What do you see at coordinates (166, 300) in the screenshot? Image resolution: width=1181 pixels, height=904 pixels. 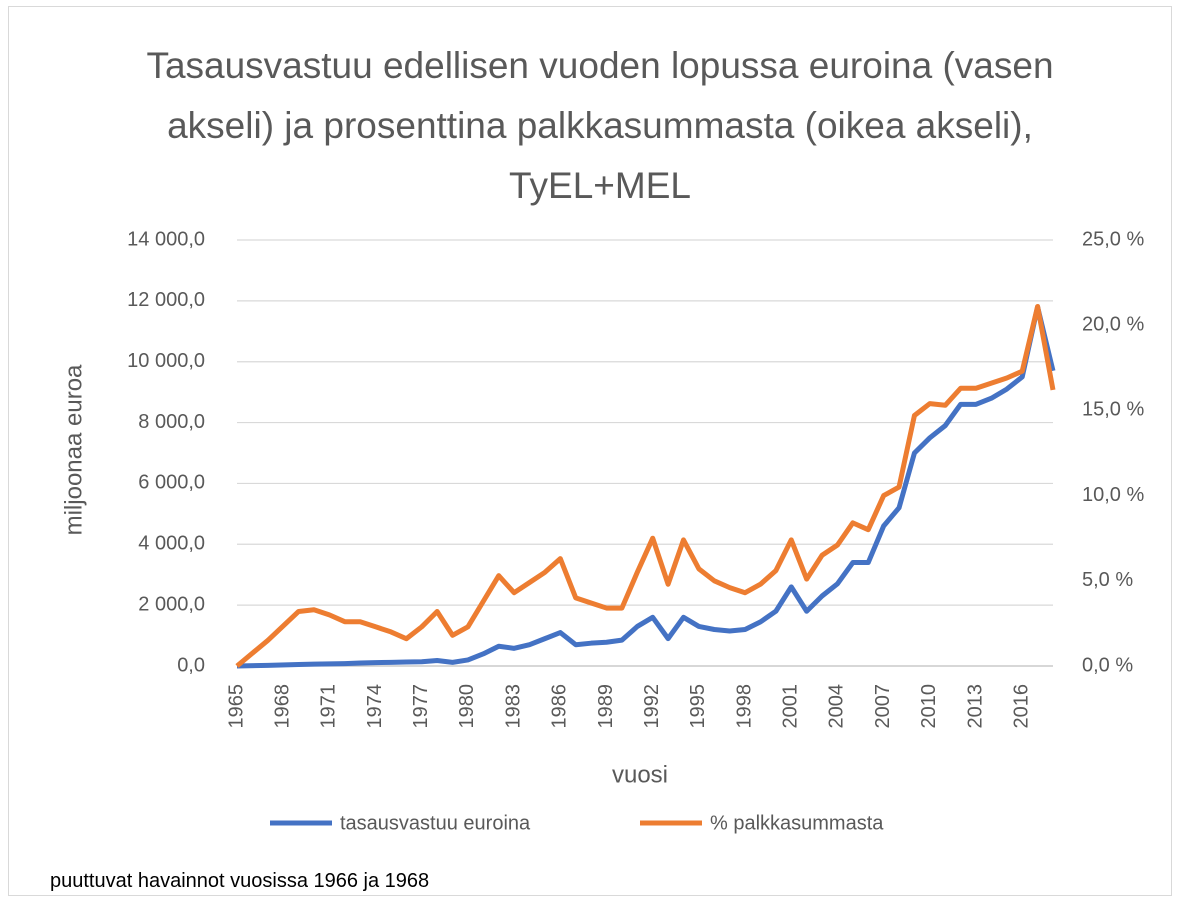 I see `y-tick-label: 12 000,0` at bounding box center [166, 300].